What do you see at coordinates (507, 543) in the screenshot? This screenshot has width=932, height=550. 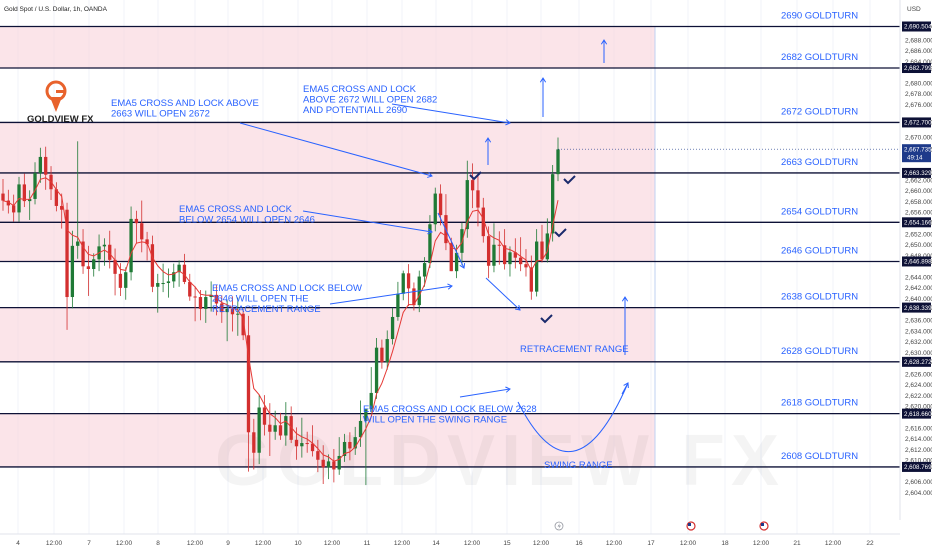 I see `time-tick-14: 15` at bounding box center [507, 543].